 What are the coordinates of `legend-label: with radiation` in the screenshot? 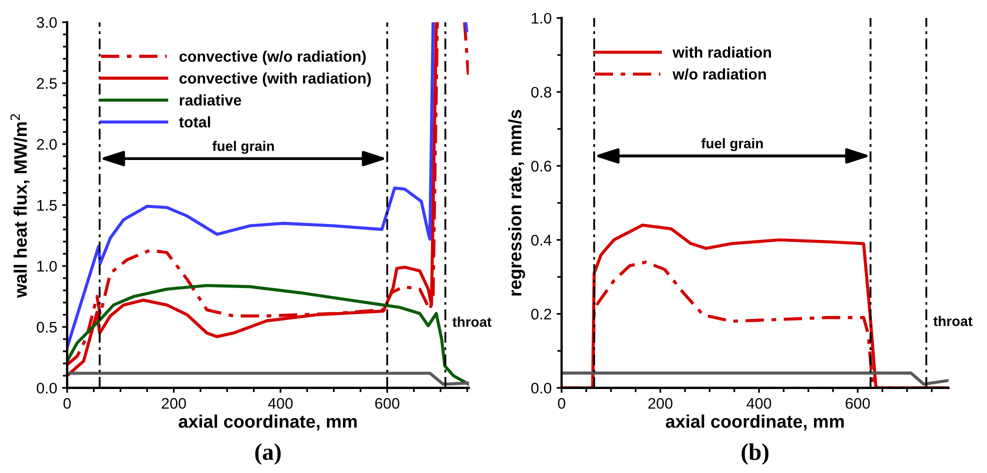 It's located at (721, 52).